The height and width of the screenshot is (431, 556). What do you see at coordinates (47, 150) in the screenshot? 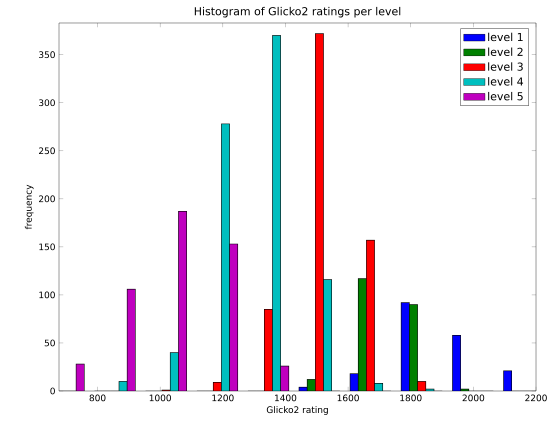
I see `y-tick-label: 250` at bounding box center [47, 150].